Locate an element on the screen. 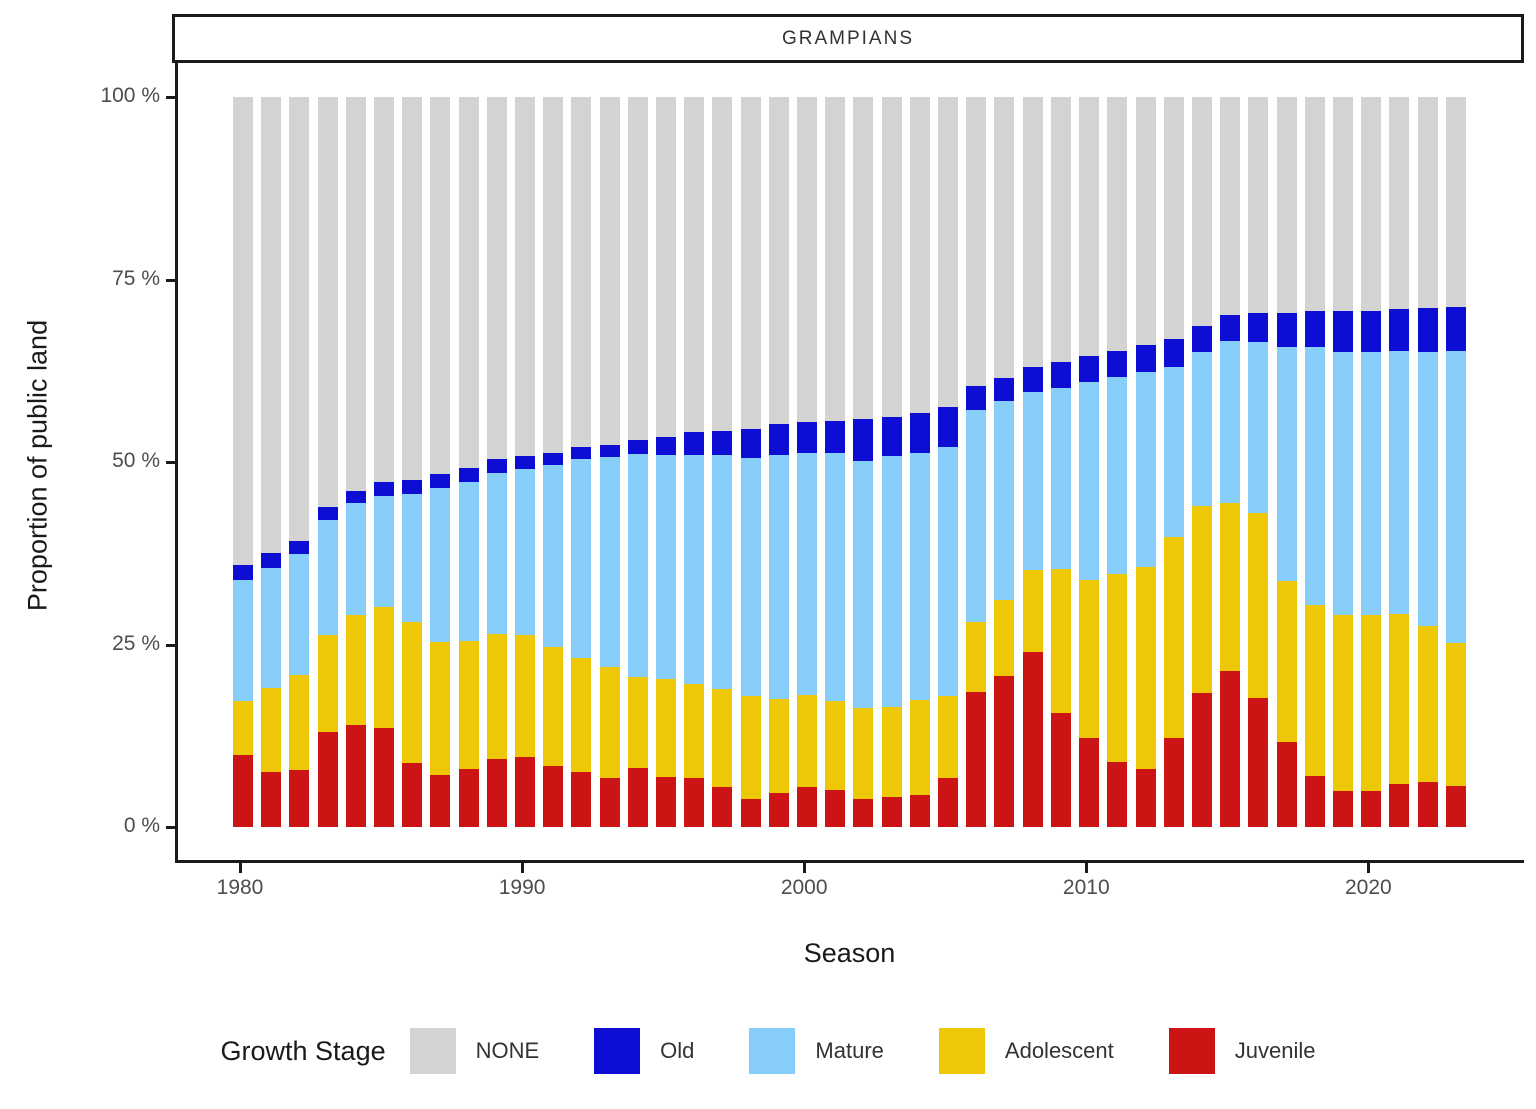 The height and width of the screenshot is (1109, 1536). legend-item-adolescent: Adolescent is located at coordinates (1026, 1051).